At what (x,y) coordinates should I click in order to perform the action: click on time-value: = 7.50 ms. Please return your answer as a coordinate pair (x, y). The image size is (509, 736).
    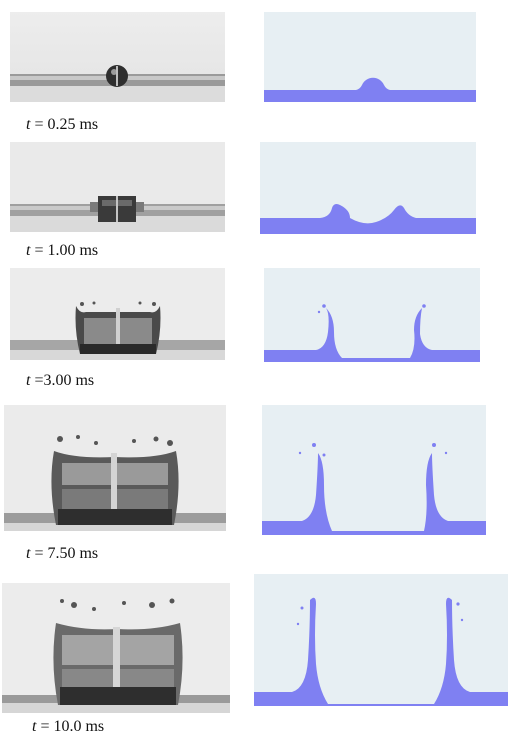
    Looking at the image, I should click on (64, 553).